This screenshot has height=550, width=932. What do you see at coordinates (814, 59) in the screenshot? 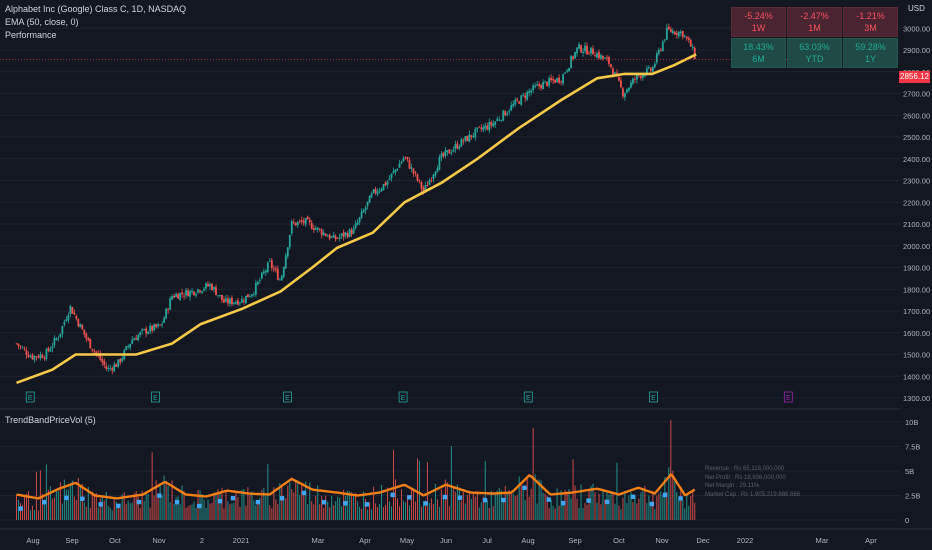
I see `perf-period: YTD` at bounding box center [814, 59].